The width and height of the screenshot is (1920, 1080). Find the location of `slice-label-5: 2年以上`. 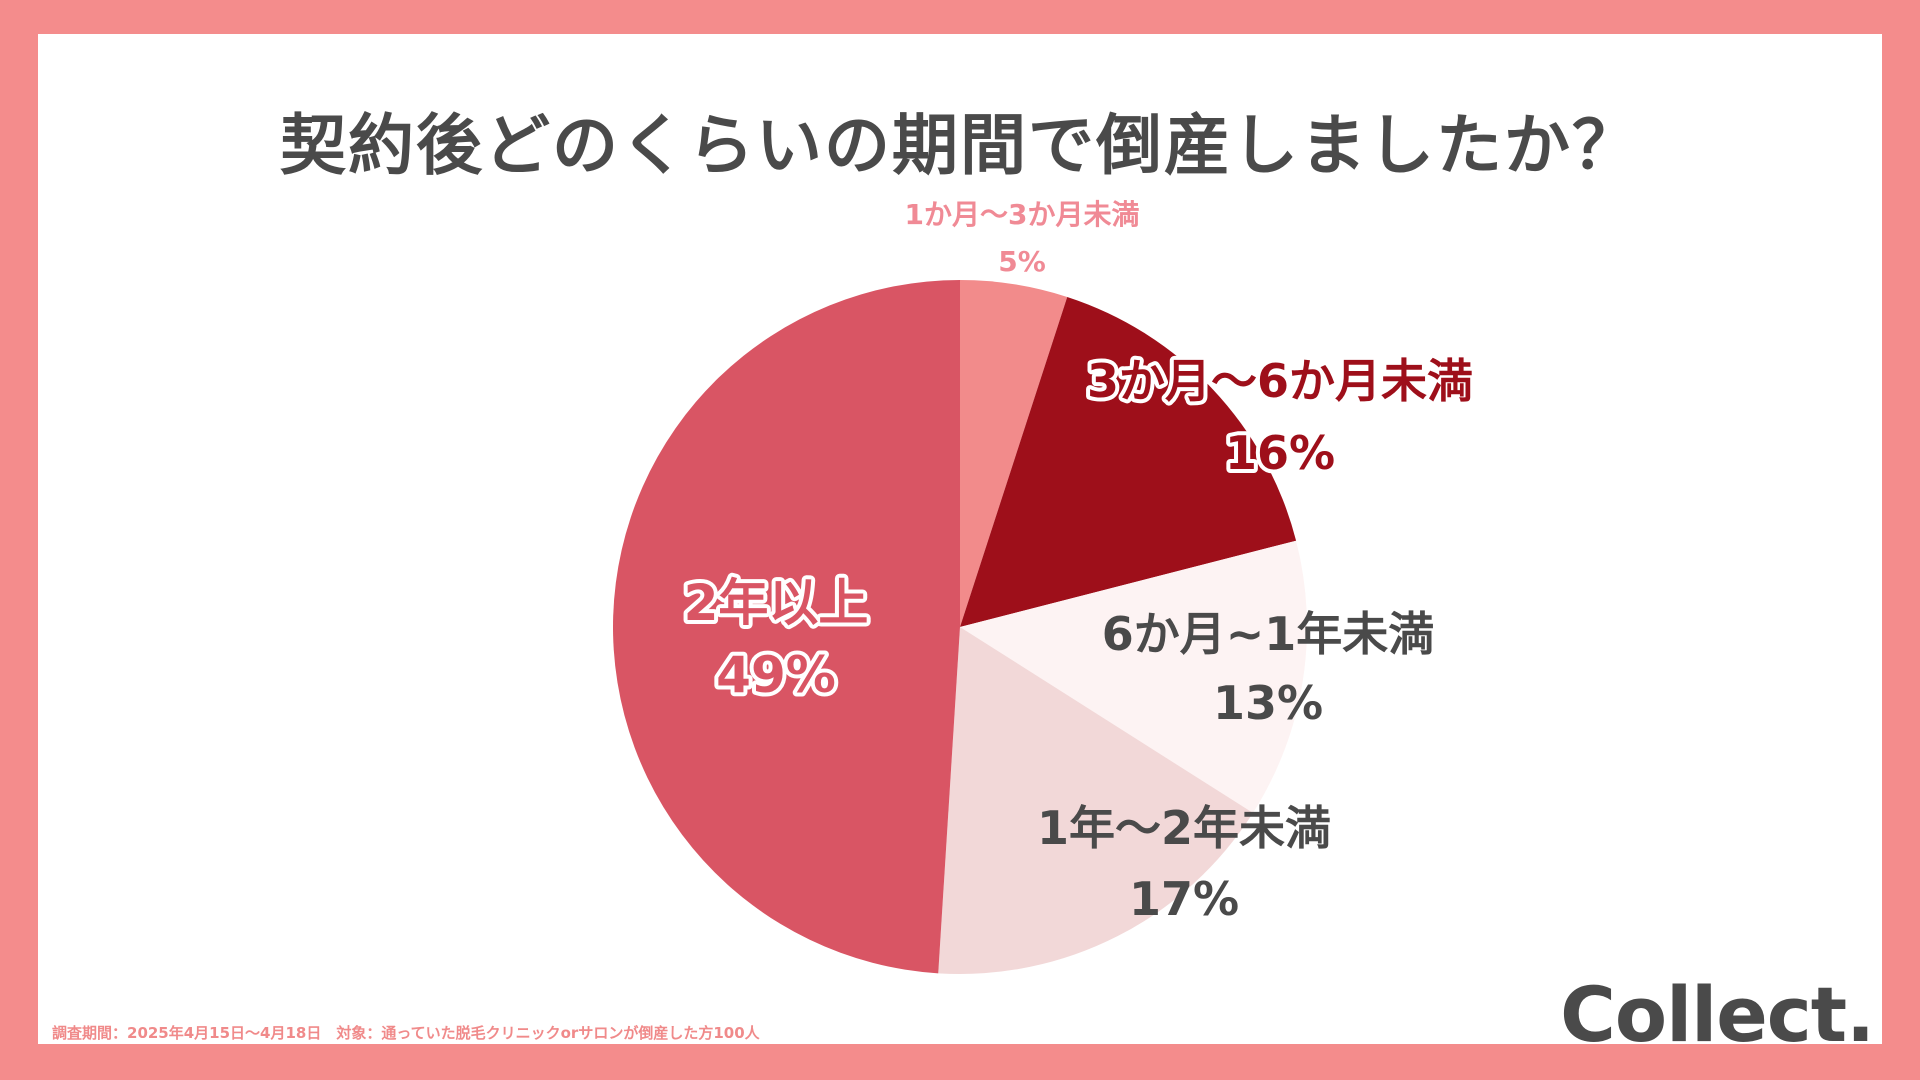

slice-label-5: 2年以上 is located at coordinates (776, 603).